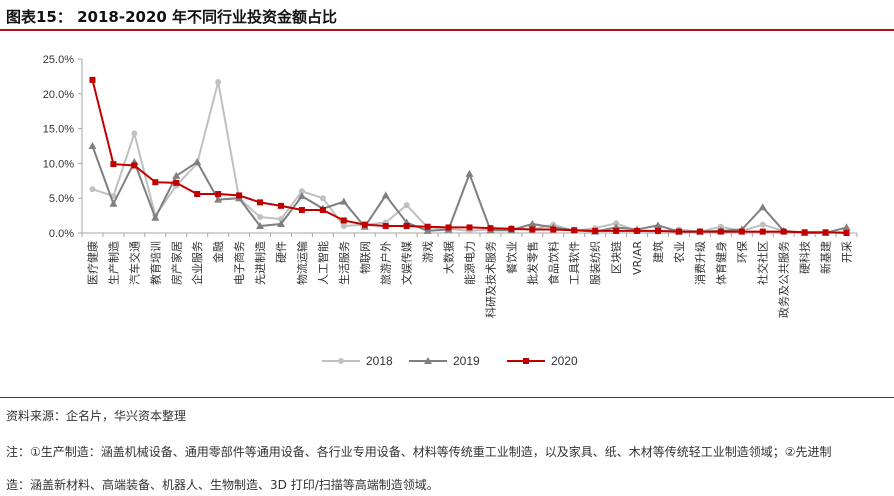 This screenshot has width=894, height=496. Describe the element at coordinates (658, 252) in the screenshot. I see `x-tick-label: 建筑` at that location.